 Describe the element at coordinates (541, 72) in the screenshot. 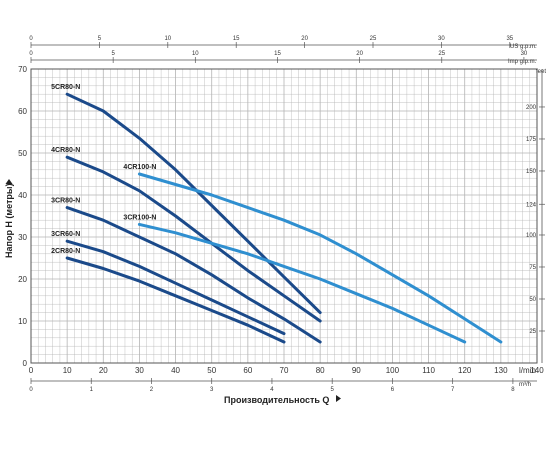

I see `right-axis-unit-label: feet` at that location.